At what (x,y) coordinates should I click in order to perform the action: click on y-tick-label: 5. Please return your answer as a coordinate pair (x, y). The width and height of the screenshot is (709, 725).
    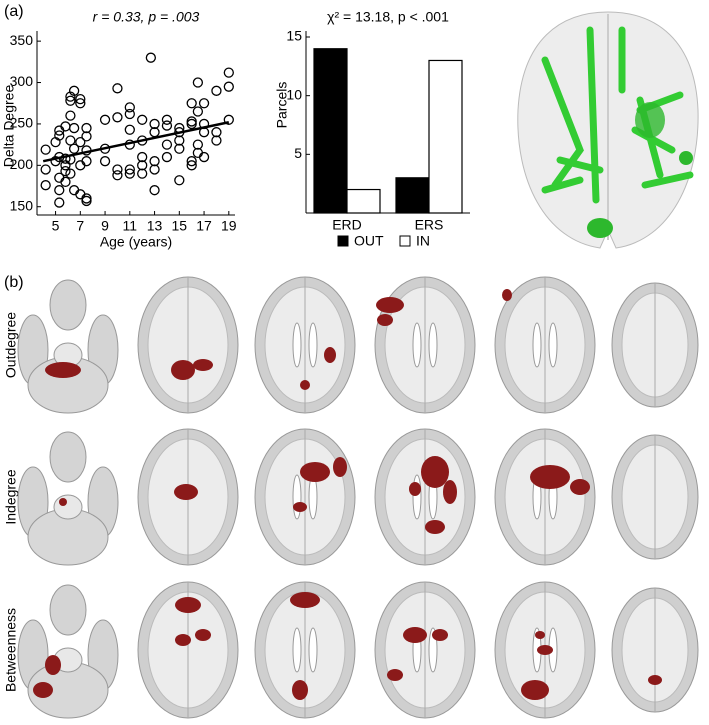
    Looking at the image, I should click on (298, 153).